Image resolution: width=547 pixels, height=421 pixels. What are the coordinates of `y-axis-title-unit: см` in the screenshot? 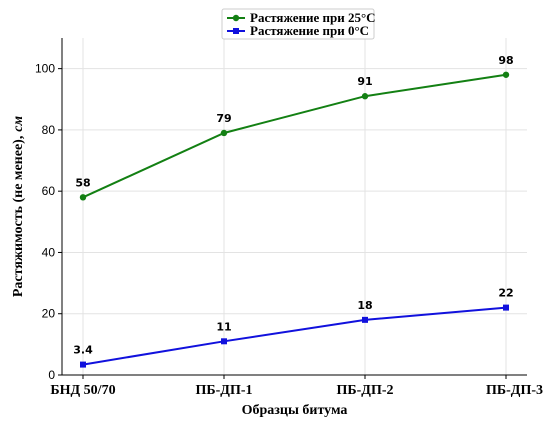 It's located at (18, 123).